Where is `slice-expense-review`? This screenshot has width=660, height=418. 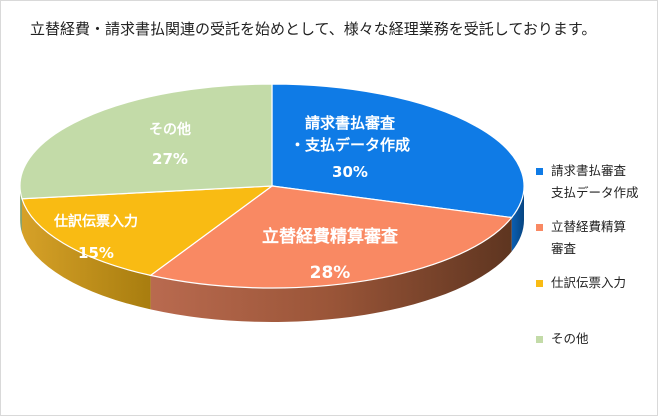
slice-expense-review is located at coordinates (331, 237).